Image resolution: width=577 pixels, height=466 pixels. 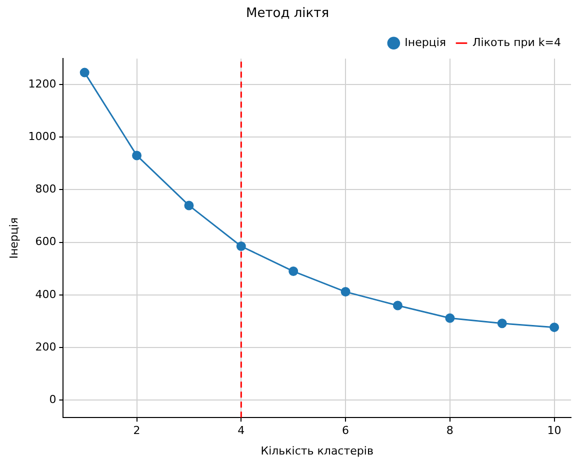 What do you see at coordinates (45, 241) in the screenshot?
I see `y-tick-label: 600` at bounding box center [45, 241].